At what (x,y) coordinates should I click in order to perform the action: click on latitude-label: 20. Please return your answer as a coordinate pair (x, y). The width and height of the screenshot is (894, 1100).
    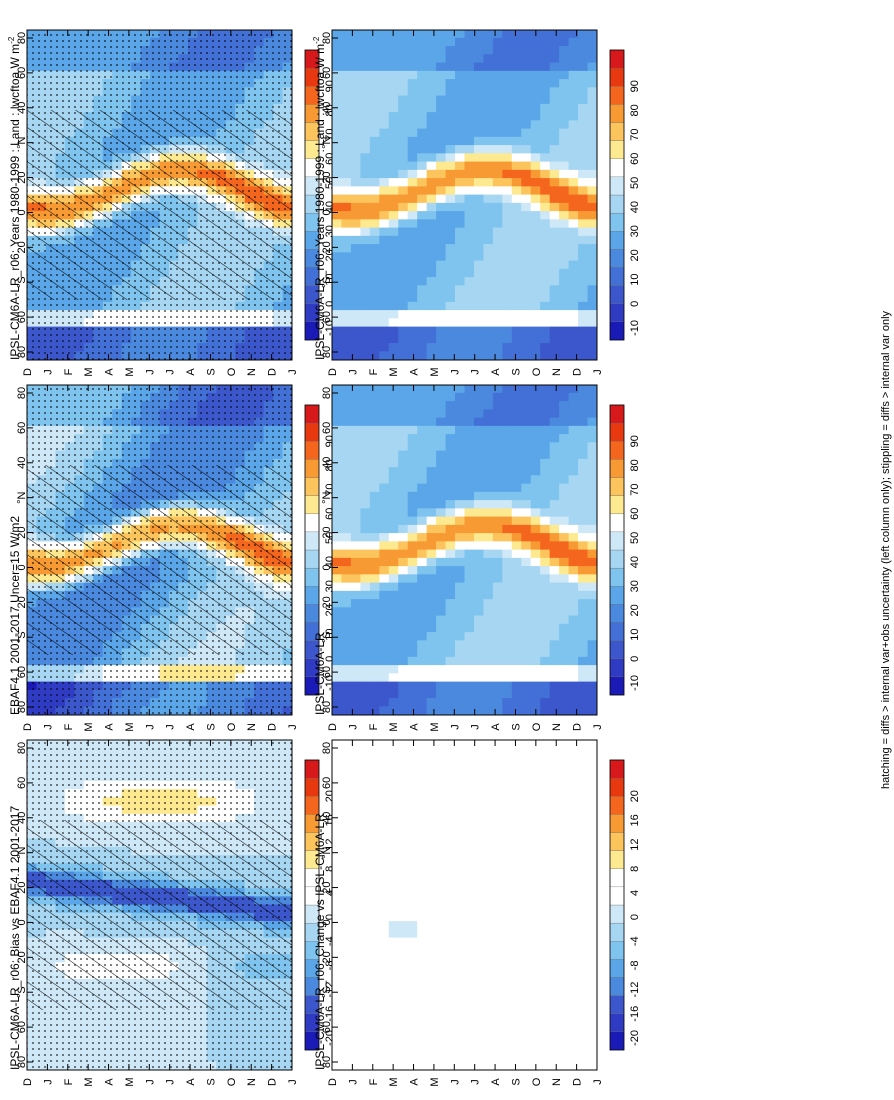
    Looking at the image, I should click on (327, 177).